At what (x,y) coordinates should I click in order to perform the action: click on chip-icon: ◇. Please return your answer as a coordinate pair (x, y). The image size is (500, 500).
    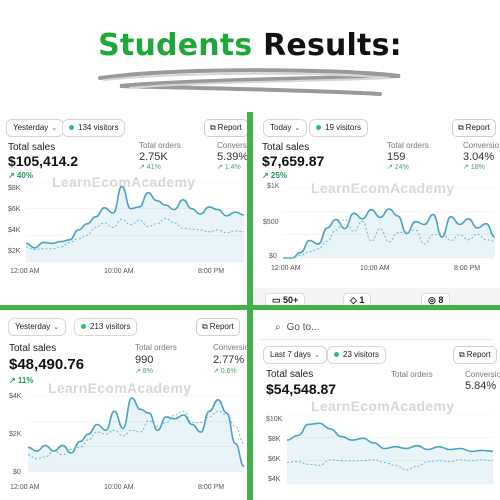
    Looking at the image, I should click on (355, 300).